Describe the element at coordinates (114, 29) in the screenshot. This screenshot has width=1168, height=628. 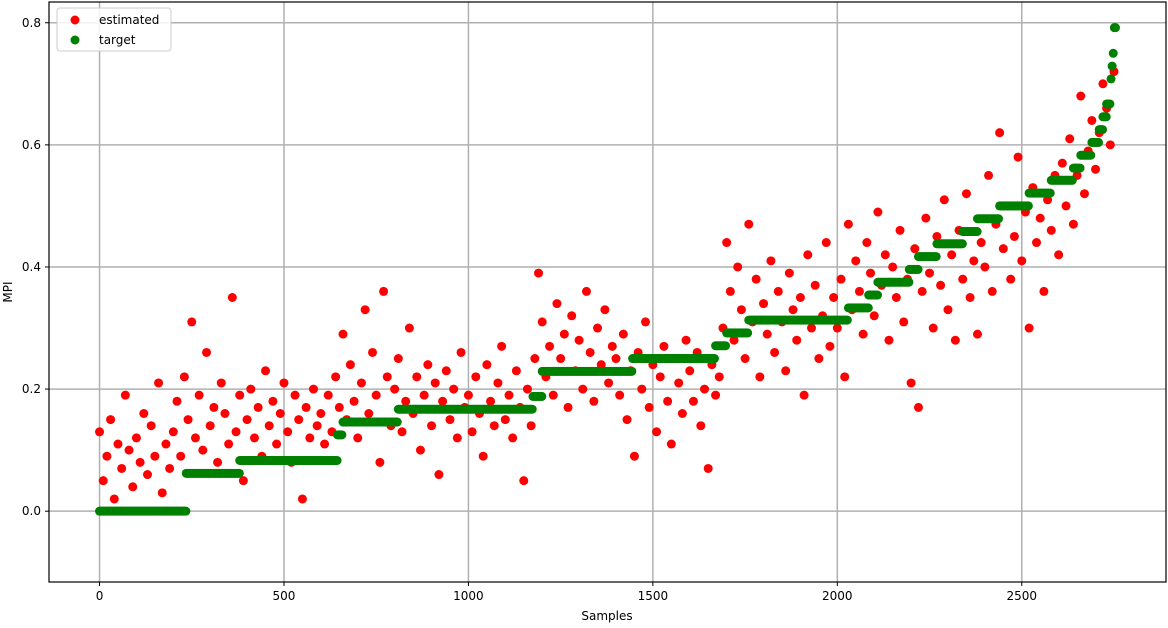
I see `legend: estimated target` at that location.